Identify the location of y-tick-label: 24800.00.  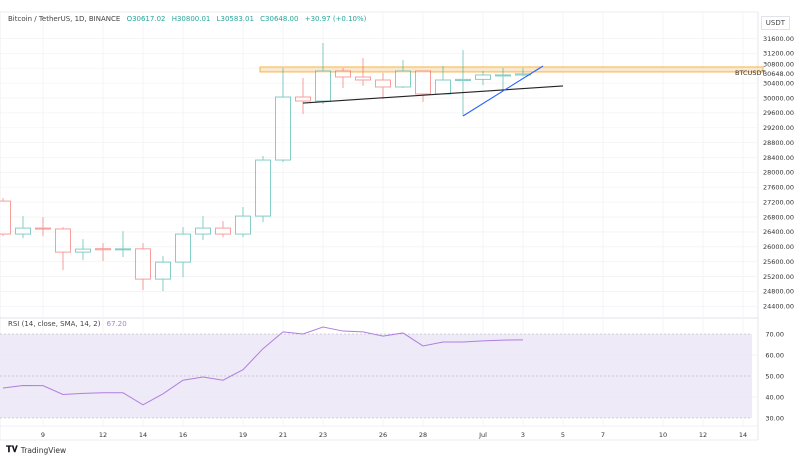
(778, 292).